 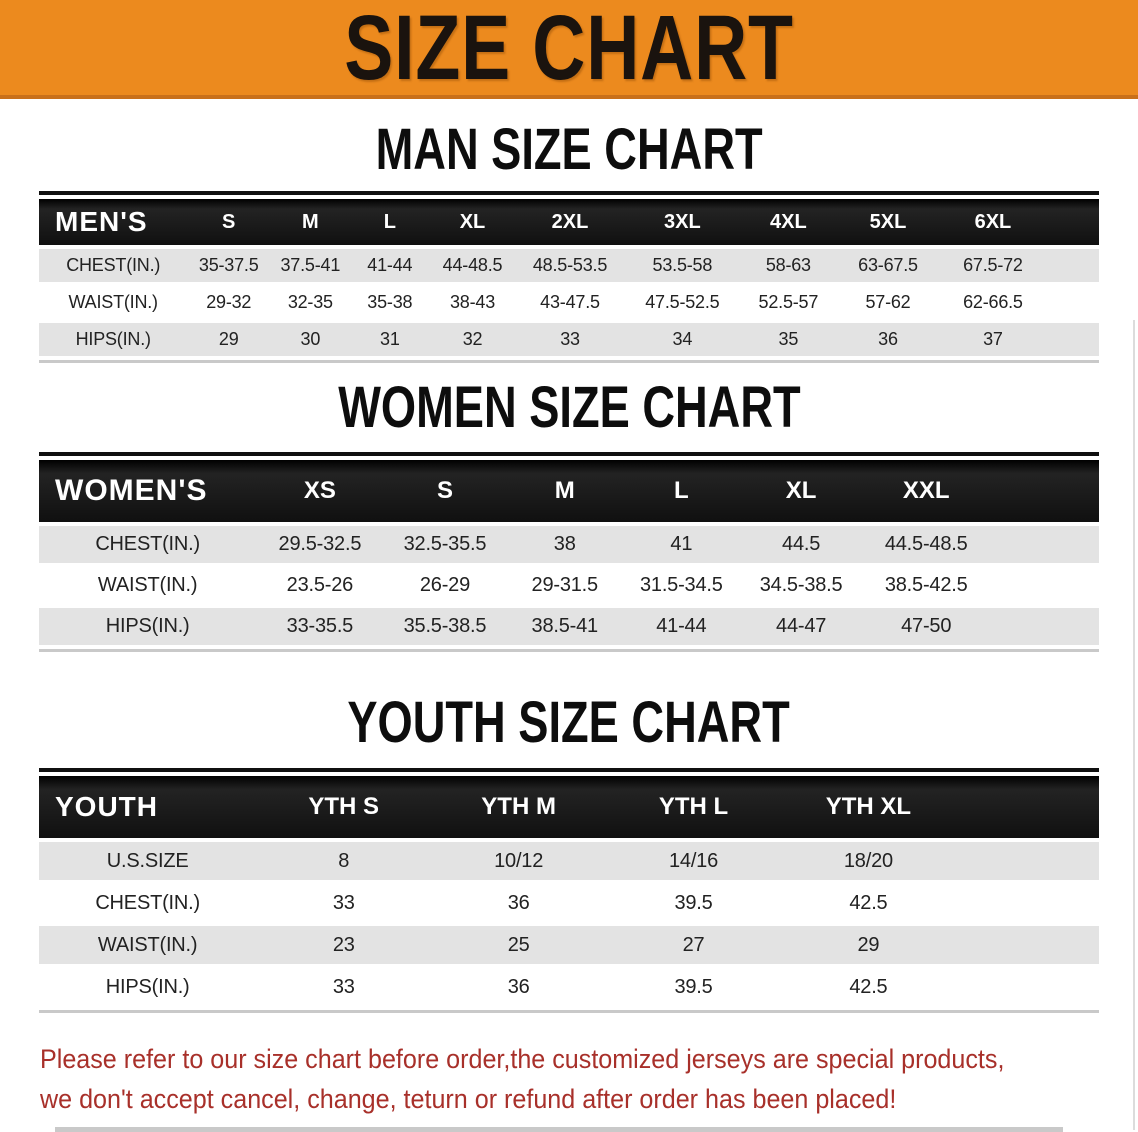 I want to click on table-cell: 58-63, so click(x=788, y=265).